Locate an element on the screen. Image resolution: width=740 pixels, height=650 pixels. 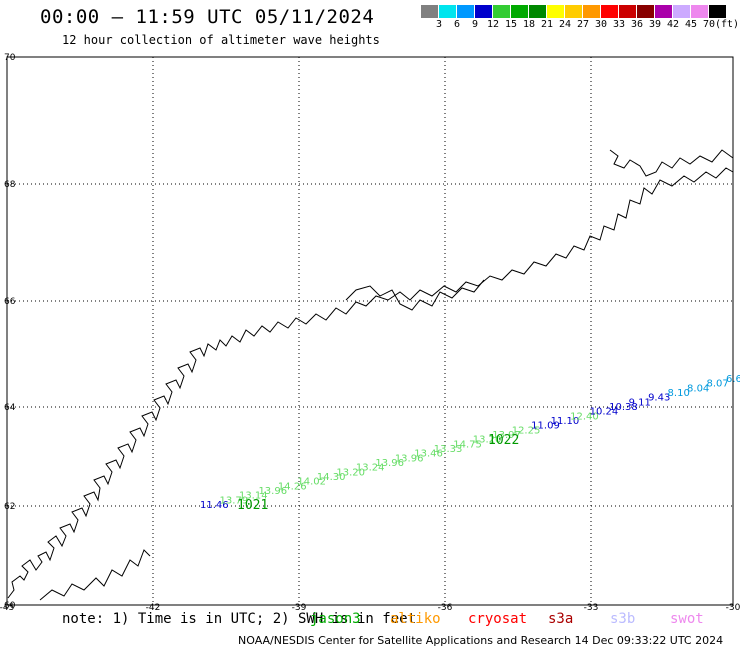
colorbar-label: 24 is located at coordinates (565, 24).